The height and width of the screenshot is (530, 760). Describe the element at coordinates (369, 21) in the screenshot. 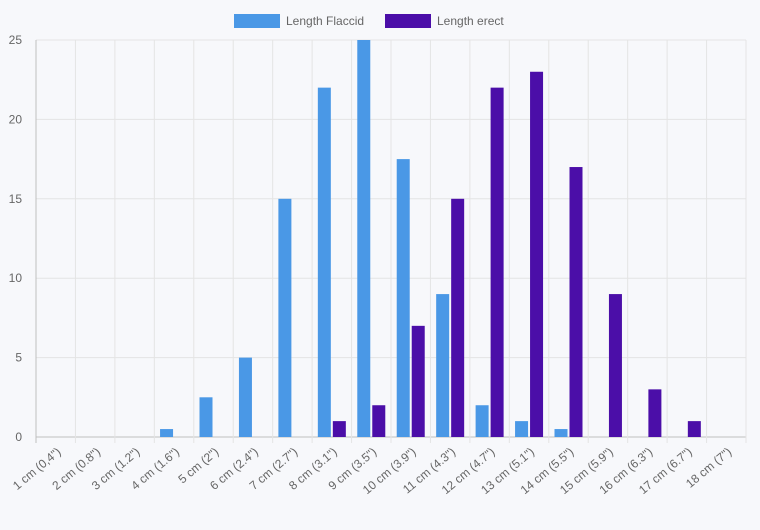

I see `chart-legend: Length Flaccid Length erect` at that location.